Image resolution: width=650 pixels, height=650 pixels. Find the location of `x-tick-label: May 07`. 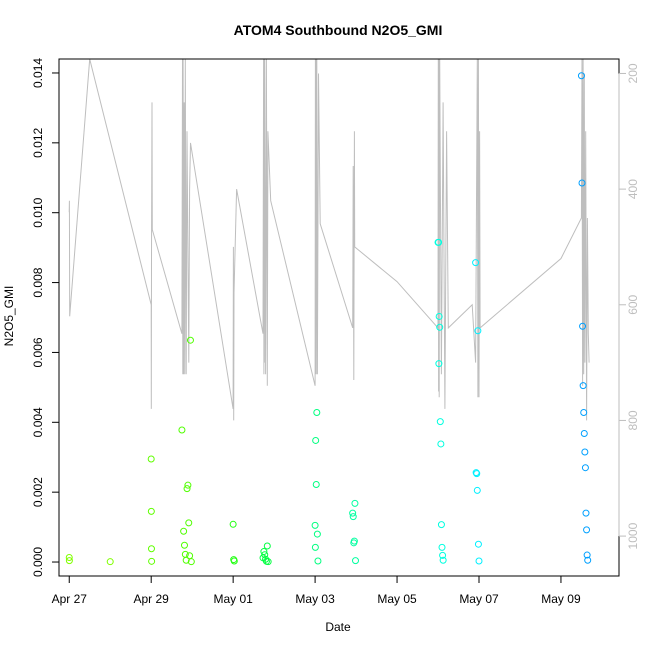

x-tick-label: May 07 is located at coordinates (479, 599).